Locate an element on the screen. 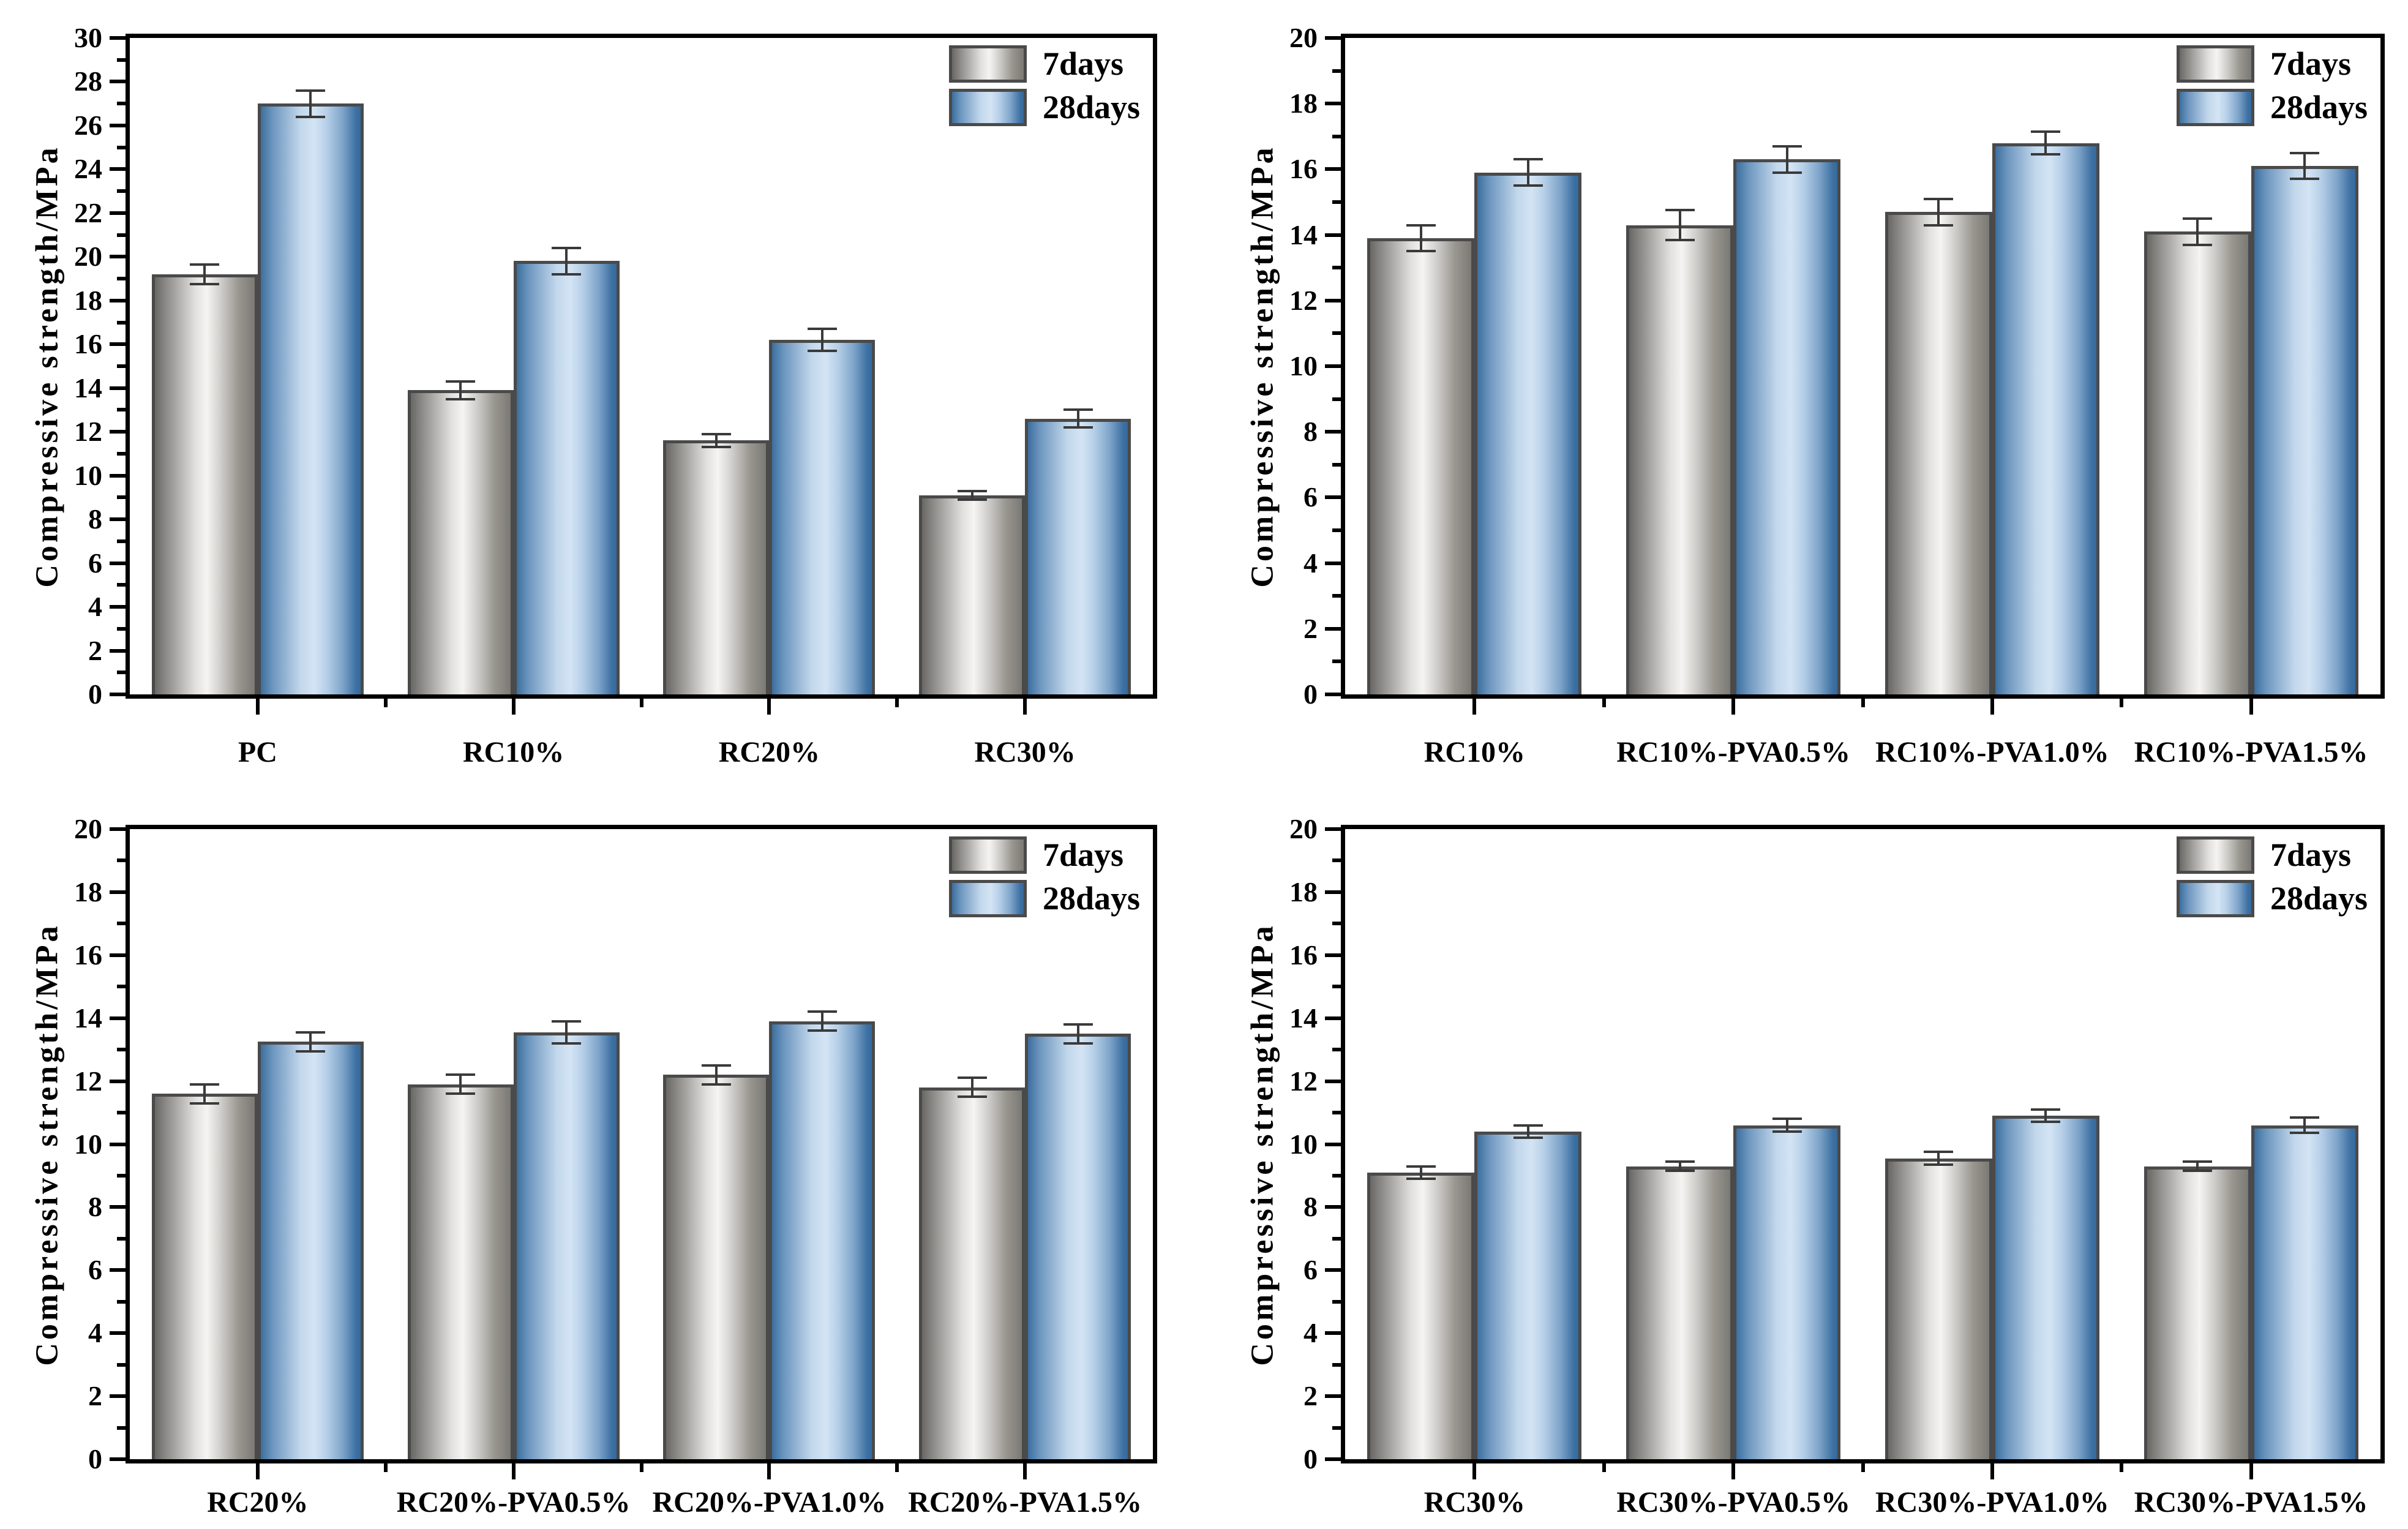  bar-28days-RC30% is located at coordinates (1528, 1295).